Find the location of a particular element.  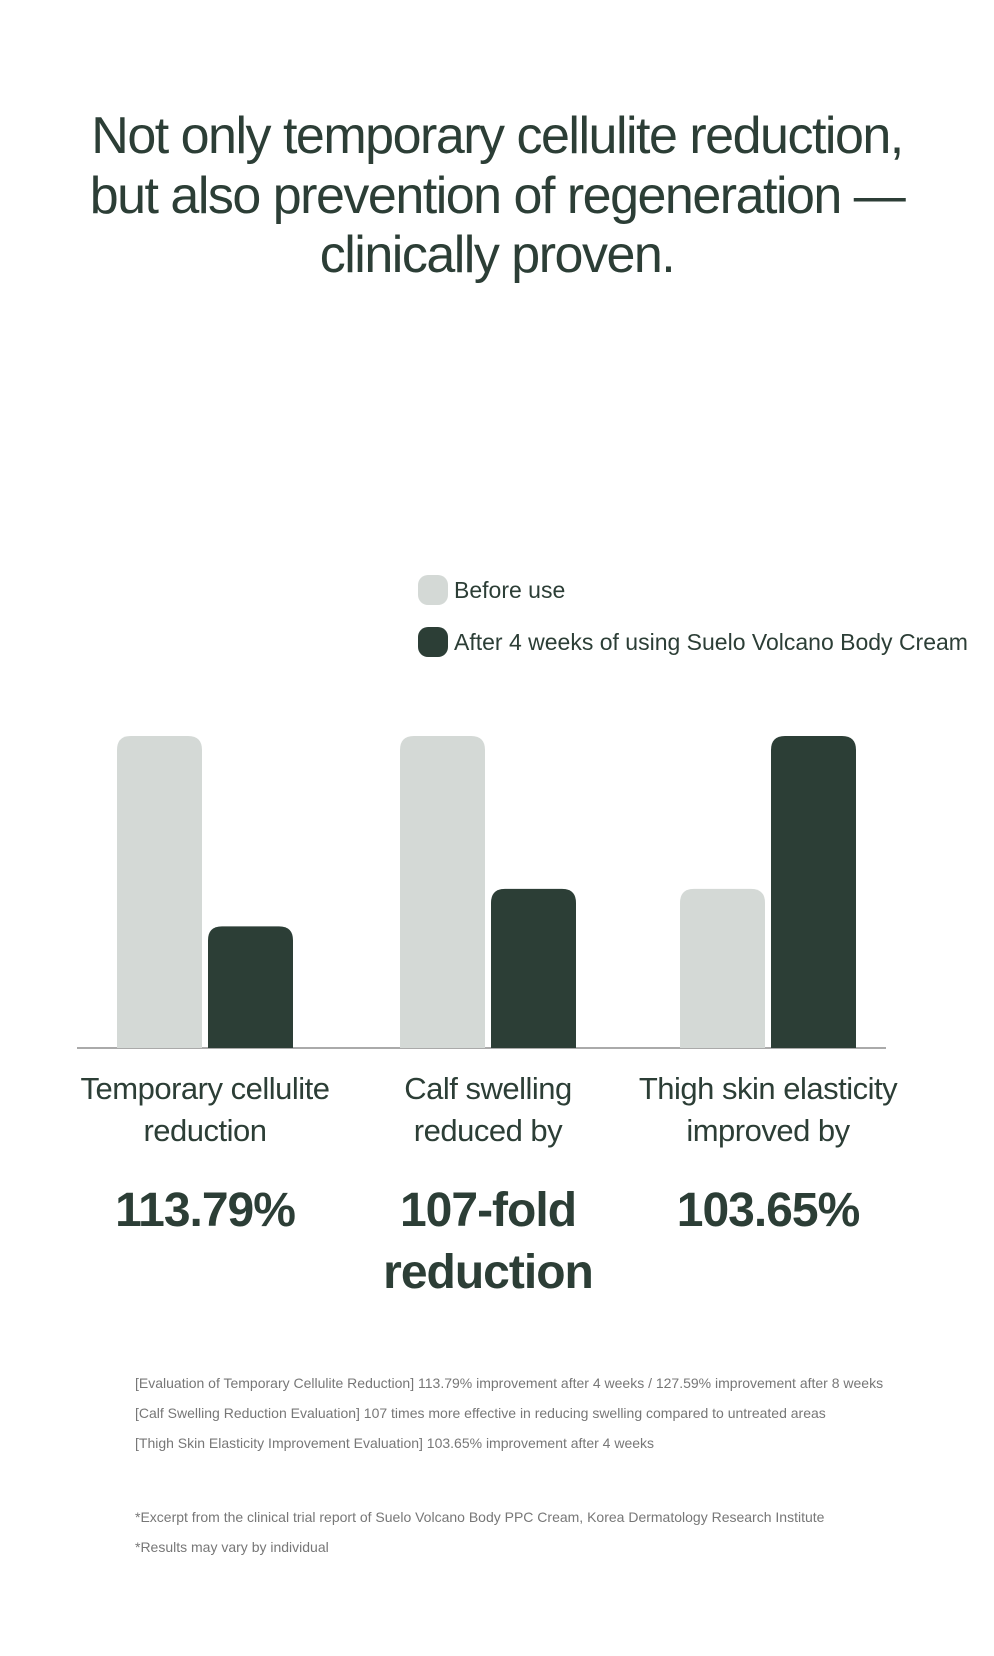

highlight-value: 113.79% is located at coordinates (205, 1210).